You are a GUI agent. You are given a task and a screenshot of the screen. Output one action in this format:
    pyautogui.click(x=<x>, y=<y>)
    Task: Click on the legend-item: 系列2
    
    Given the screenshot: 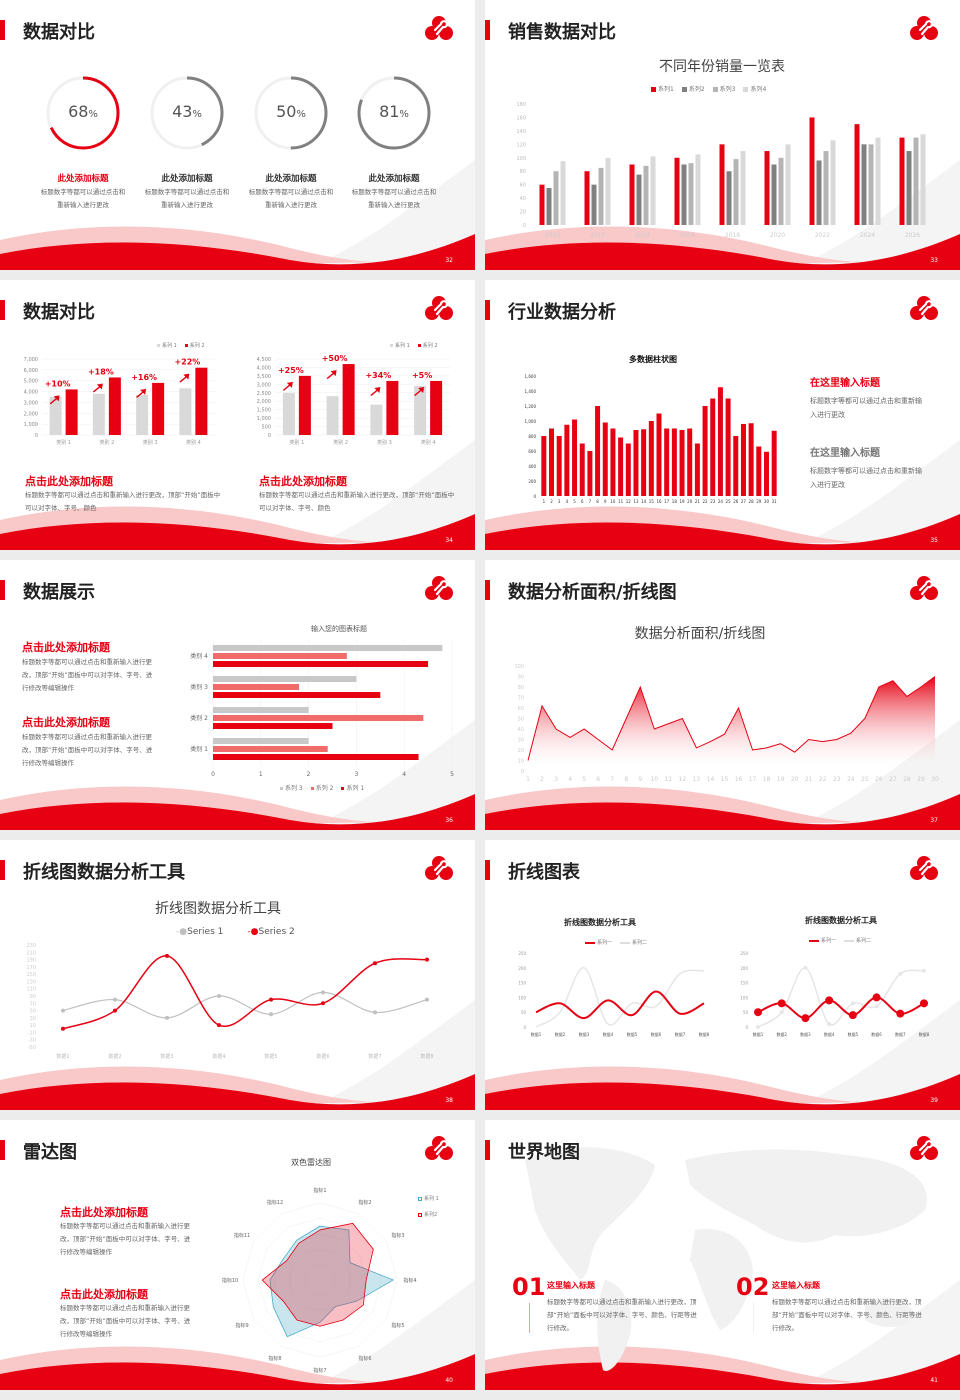 What is the action you would take?
    pyautogui.click(x=693, y=88)
    